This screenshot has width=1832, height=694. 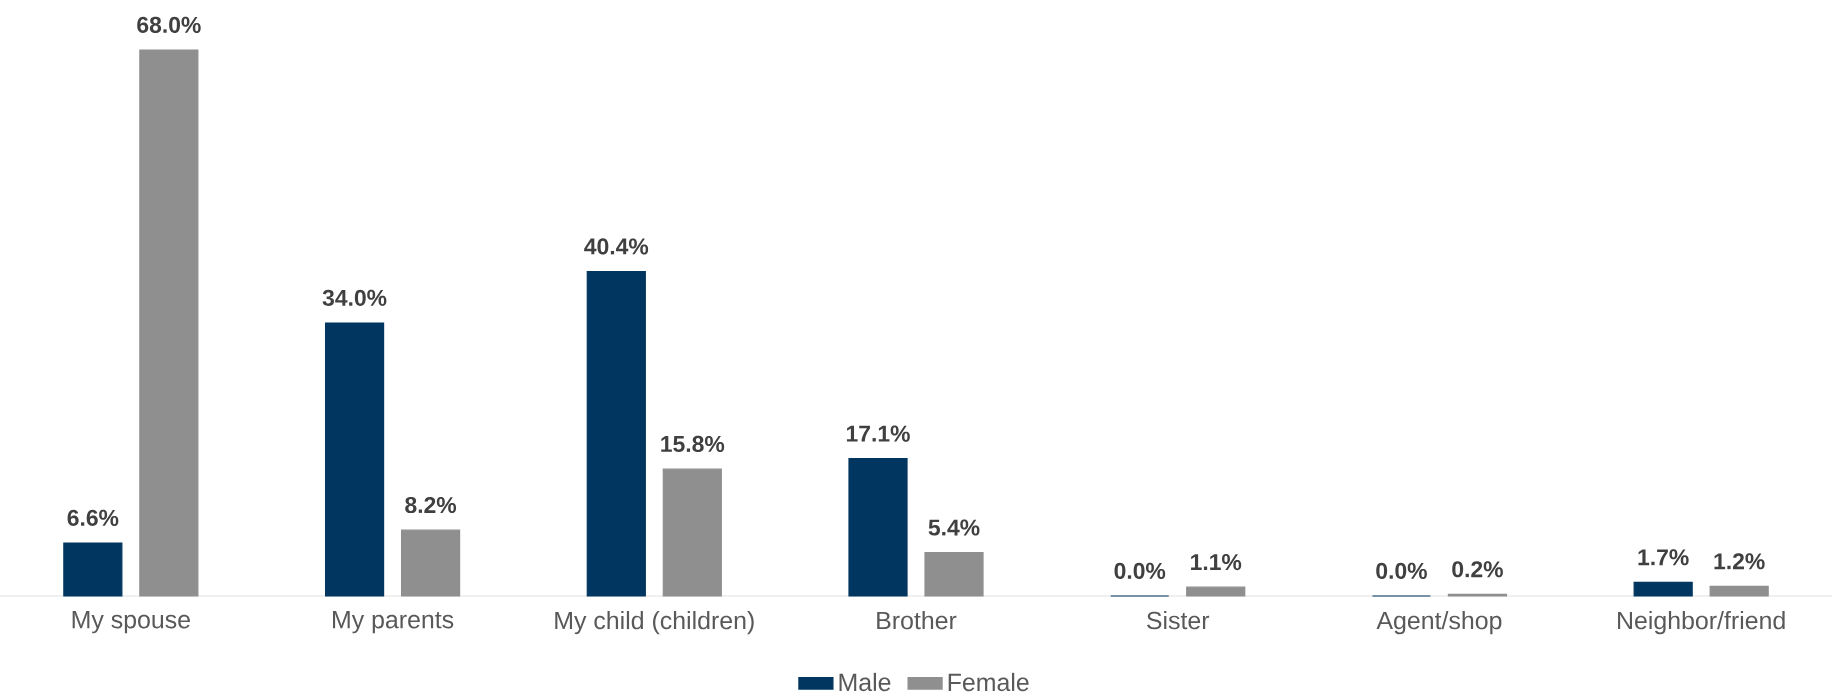 What do you see at coordinates (393, 622) in the screenshot?
I see `x-tick-label: My parents` at bounding box center [393, 622].